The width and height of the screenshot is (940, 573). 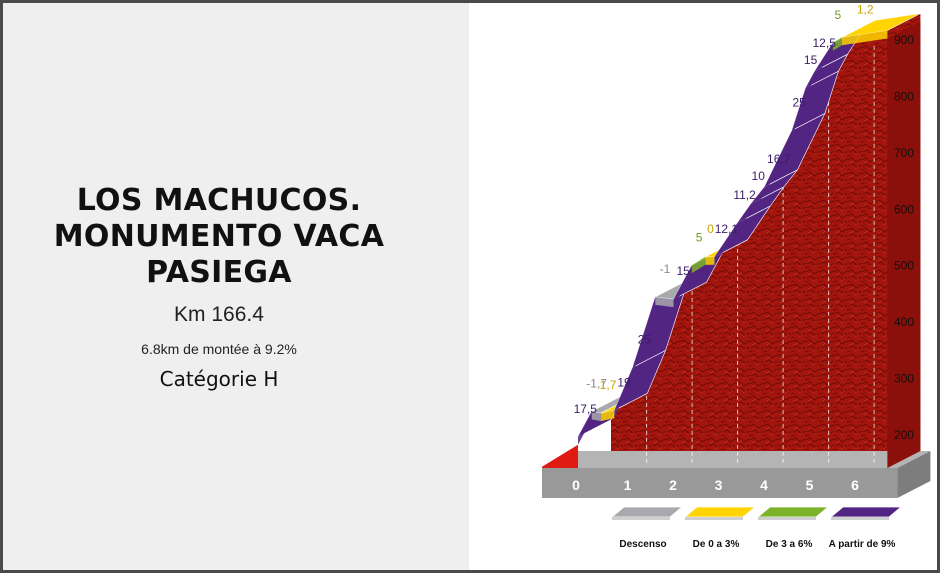 I want to click on gradient-label: 19, so click(x=624, y=382).